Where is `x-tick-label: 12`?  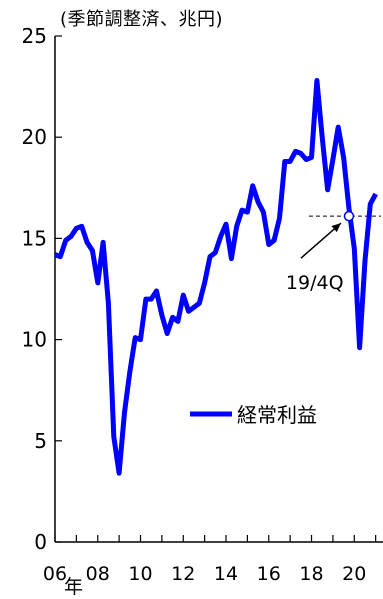
x-tick-label: 12 is located at coordinates (183, 574).